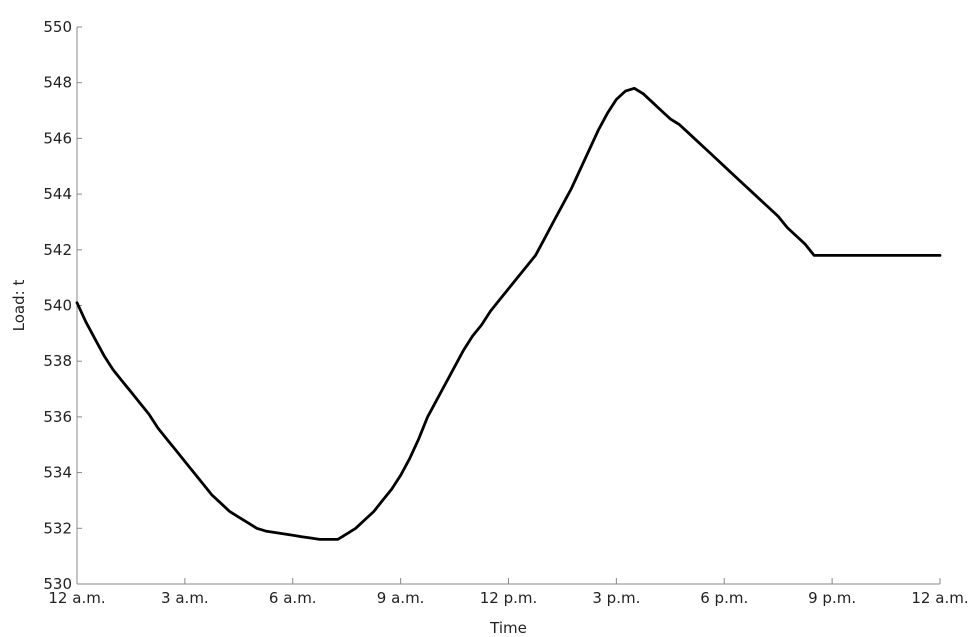  Describe the element at coordinates (185, 598) in the screenshot. I see `x-tick-label: 3 a.m.` at that location.